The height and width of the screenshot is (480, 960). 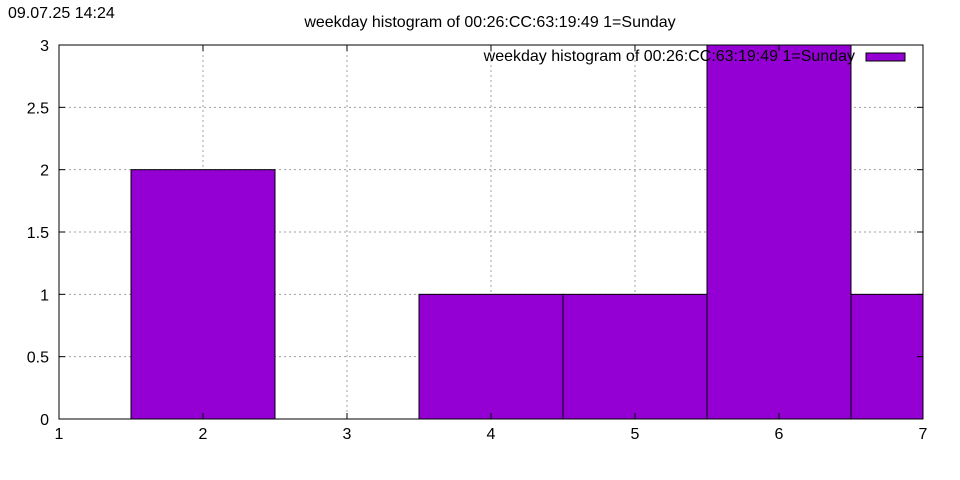 What do you see at coordinates (44, 46) in the screenshot?
I see `y-tick-label: 3` at bounding box center [44, 46].